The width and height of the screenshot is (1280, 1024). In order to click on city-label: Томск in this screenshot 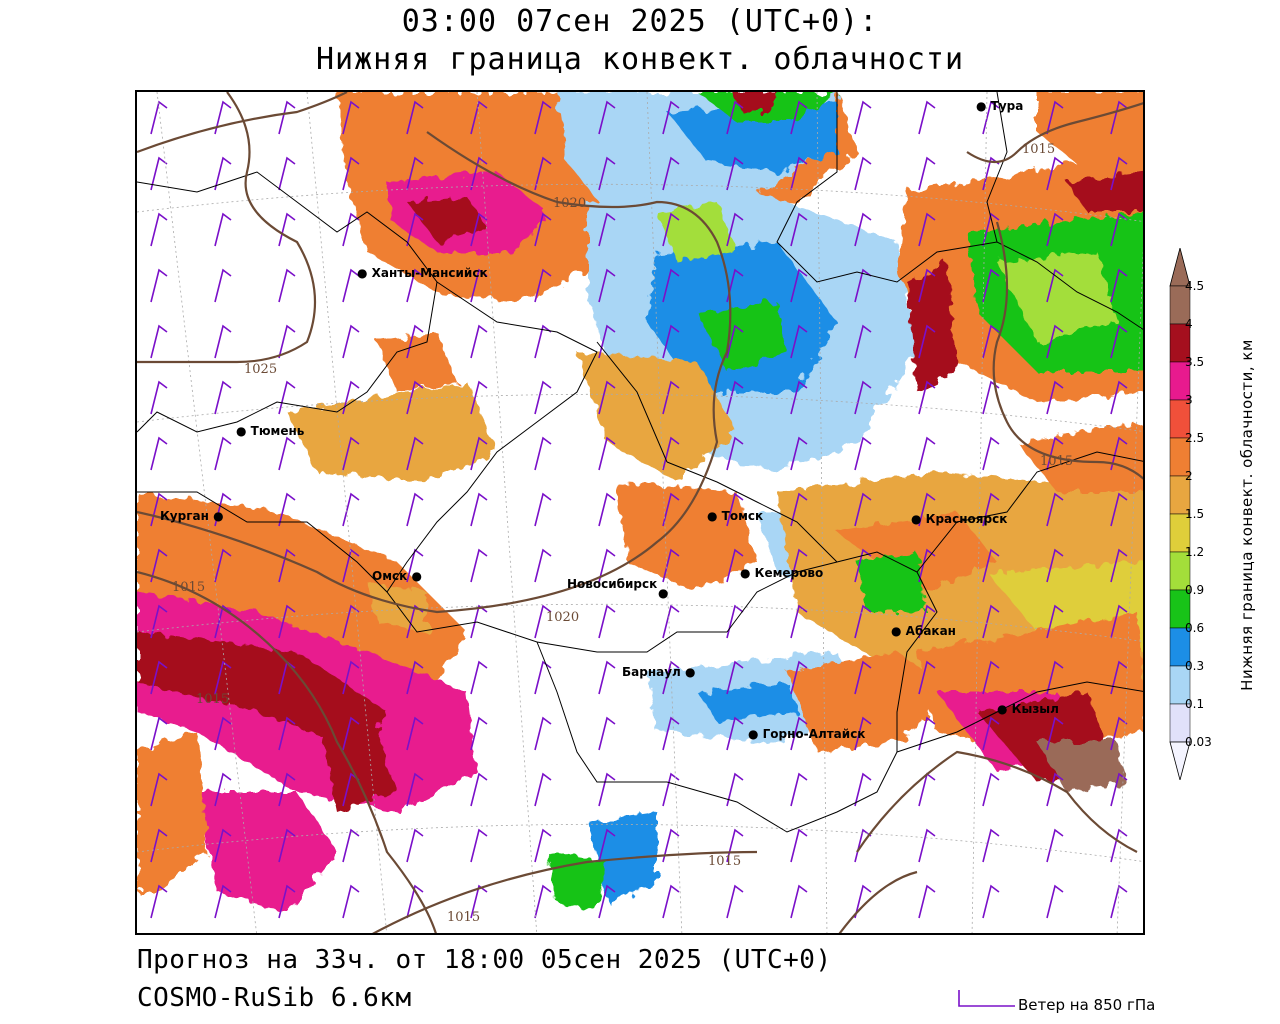, I will do `click(742, 516)`.